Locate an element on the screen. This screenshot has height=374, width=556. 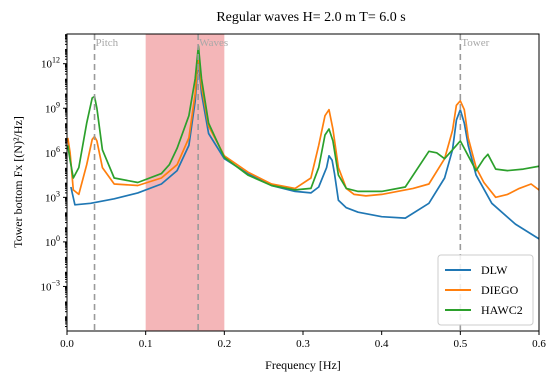
y-tick-label: 10⁰ is located at coordinates (52, 241).